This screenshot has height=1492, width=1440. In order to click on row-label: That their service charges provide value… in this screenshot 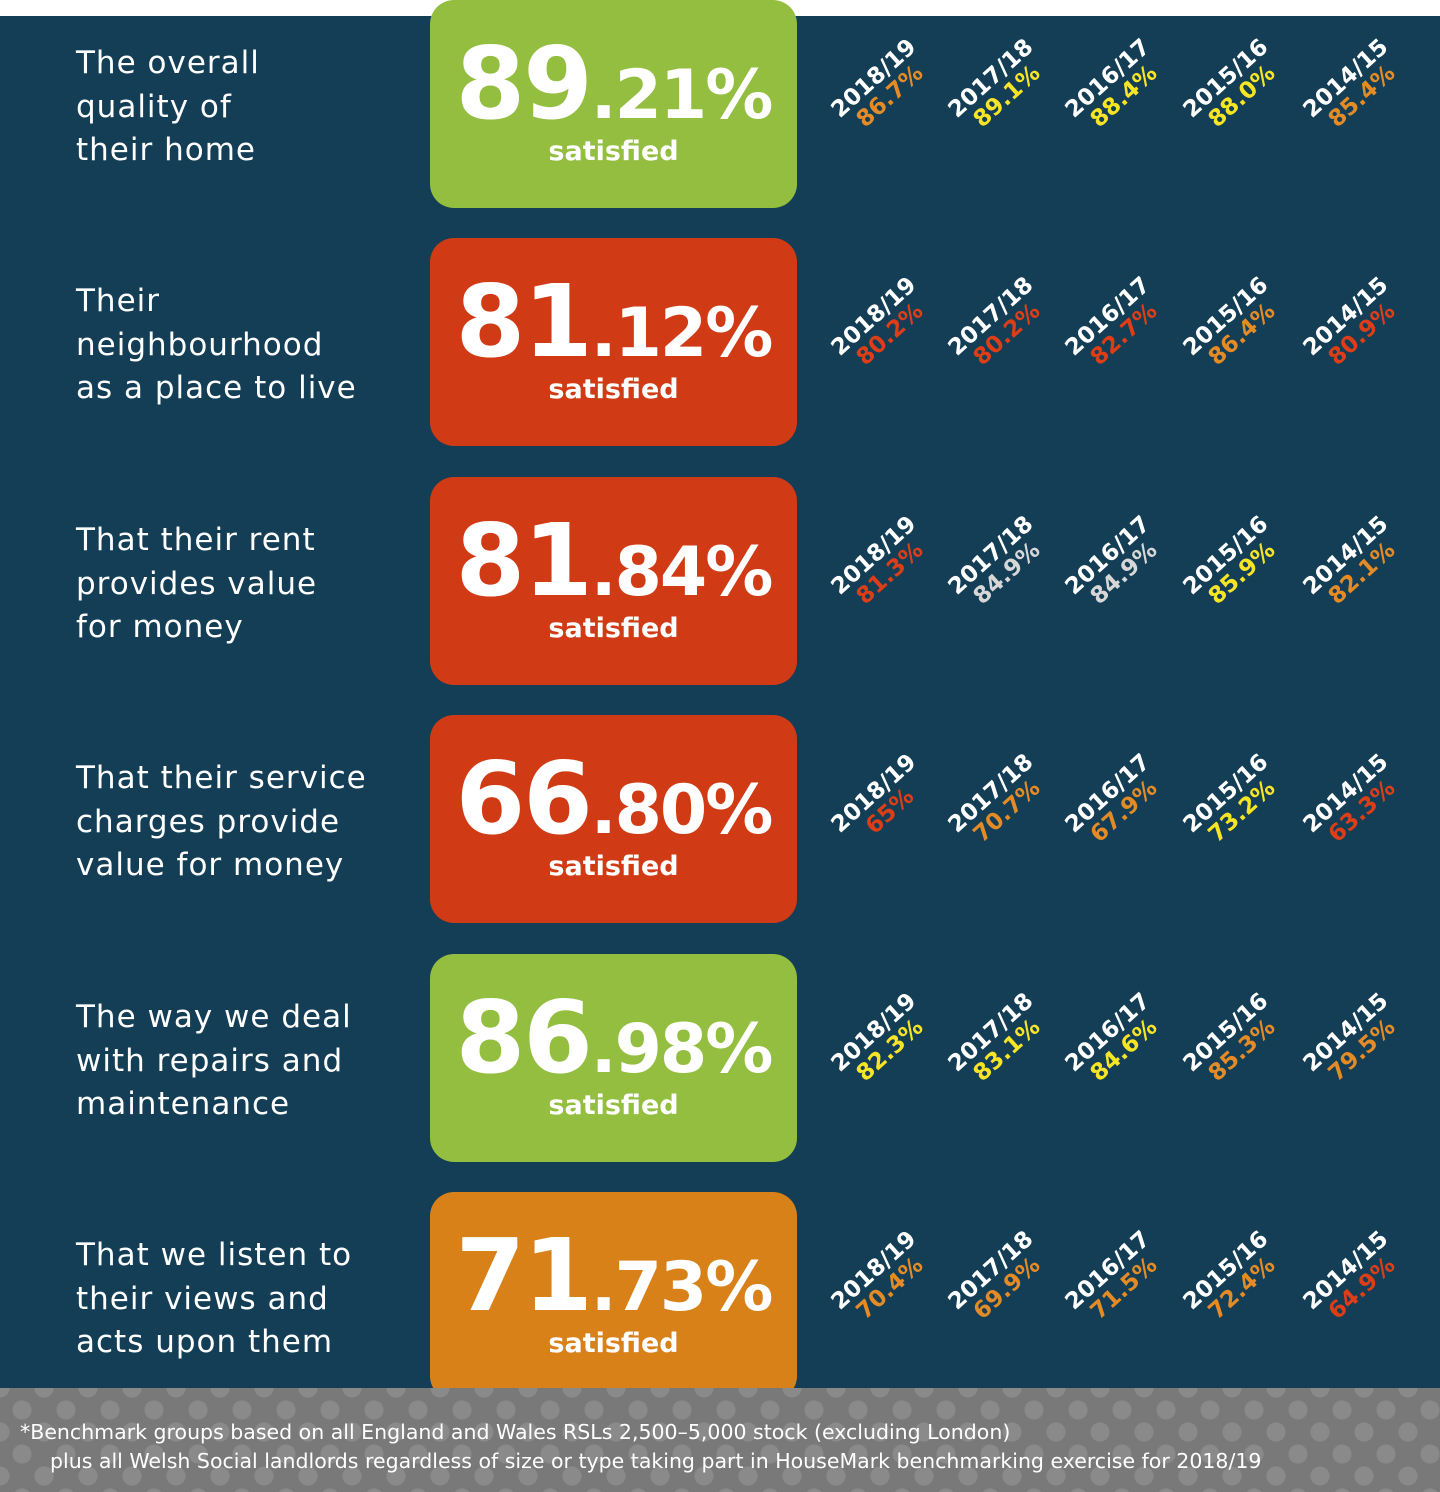, I will do `click(221, 821)`.